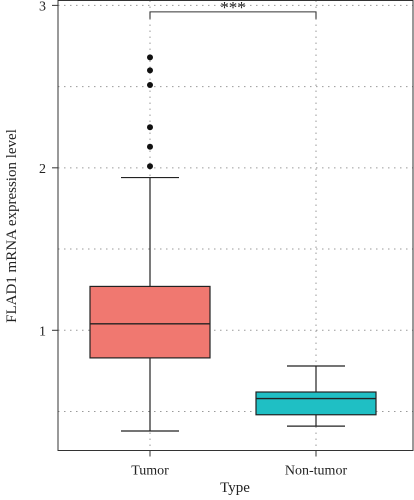 The width and height of the screenshot is (414, 500). Describe the element at coordinates (12, 226) in the screenshot. I see `y-axis-title: FLAD1 mRNA expression level` at that location.